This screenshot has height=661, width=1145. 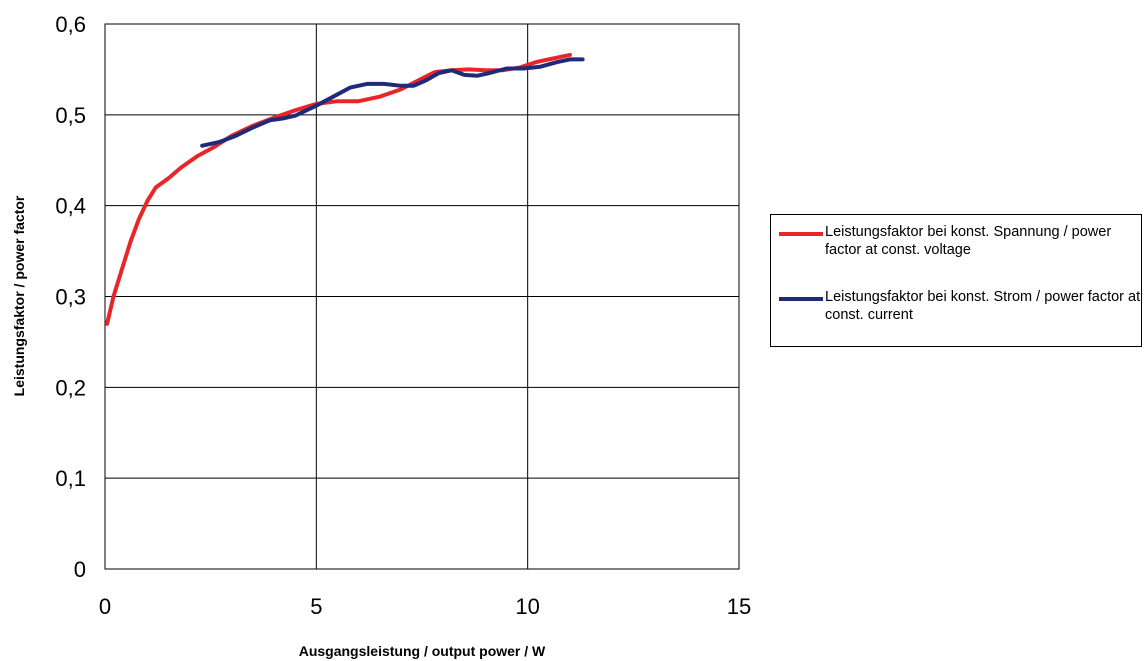 What do you see at coordinates (801, 234) in the screenshot?
I see `legend-swatch-voltage` at bounding box center [801, 234].